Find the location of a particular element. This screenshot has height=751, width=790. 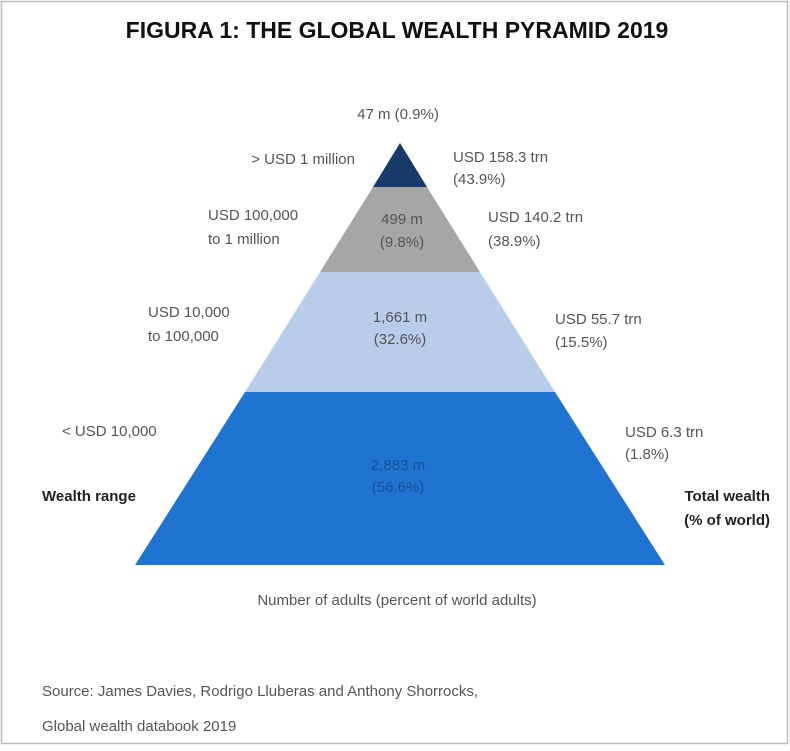

right-heading: (% of world) is located at coordinates (727, 520).